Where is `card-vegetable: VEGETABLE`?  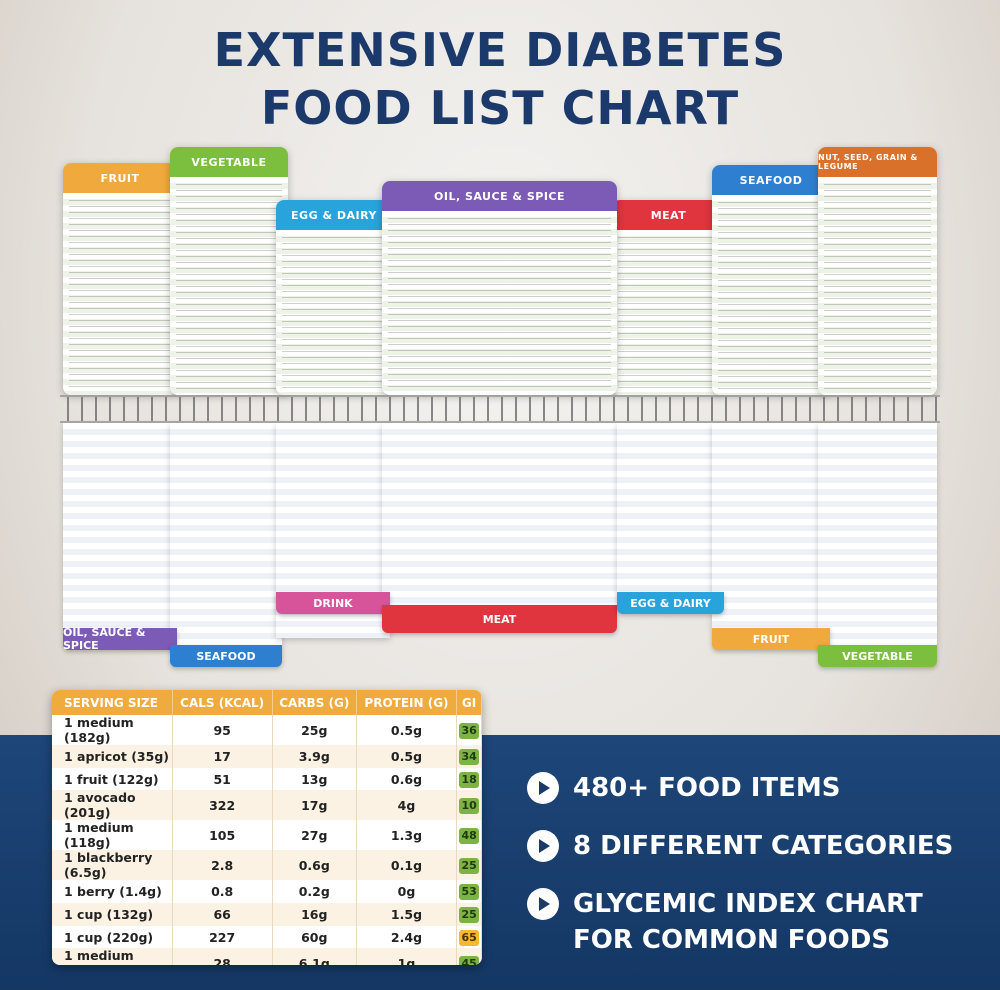
card-vegetable: VEGETABLE is located at coordinates (229, 271).